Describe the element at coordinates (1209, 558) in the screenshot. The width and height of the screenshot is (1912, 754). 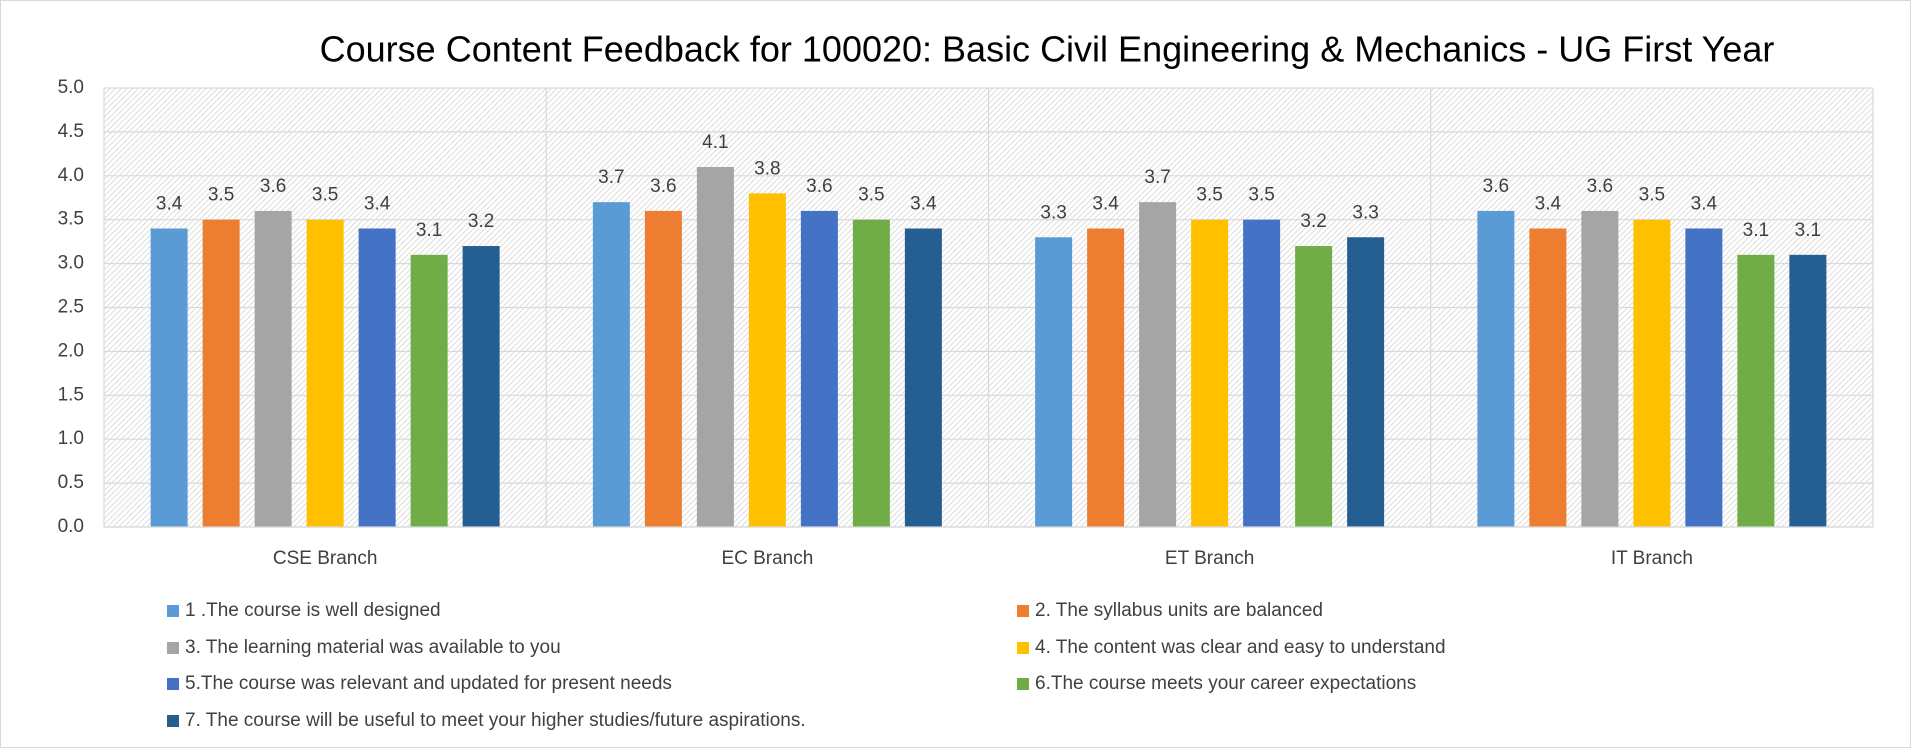
I see `x-tick-label: ET Branch` at that location.